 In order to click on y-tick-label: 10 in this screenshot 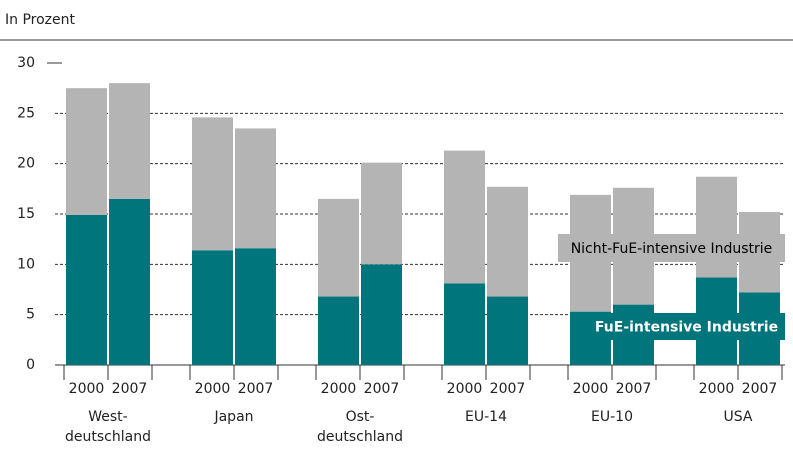, I will do `click(26, 264)`.